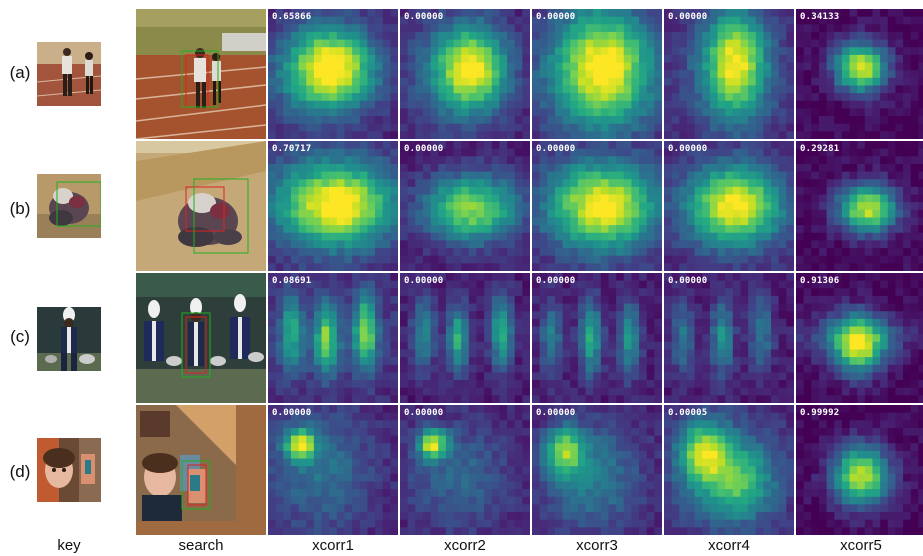 Image resolution: width=923 pixels, height=556 pixels. What do you see at coordinates (292, 281) in the screenshot?
I see `score-c-xcorr1: 0.08691` at bounding box center [292, 281].